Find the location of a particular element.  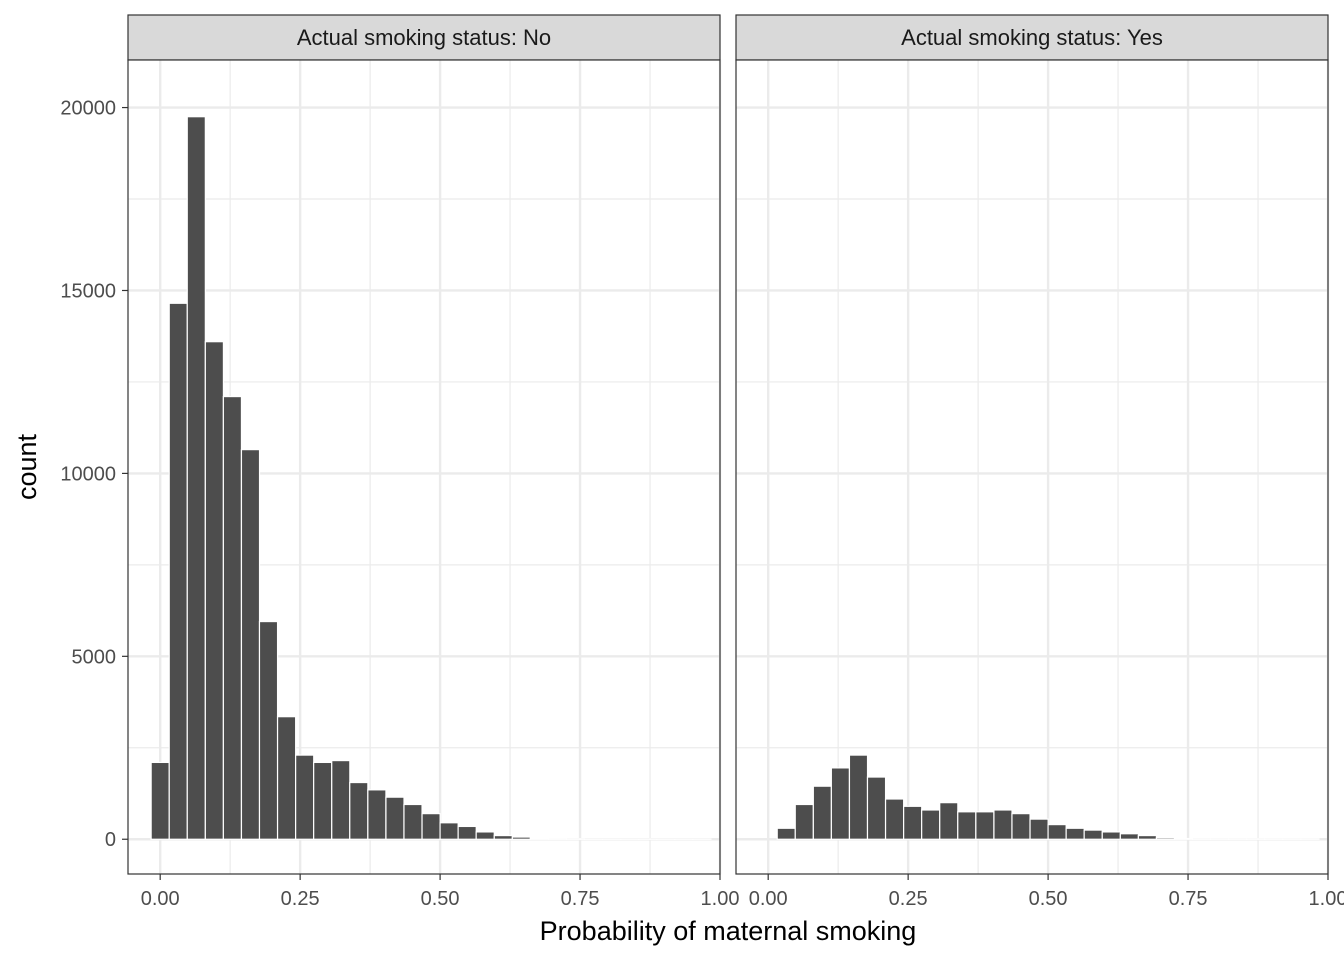

y-tick-label: 0 is located at coordinates (110, 840).